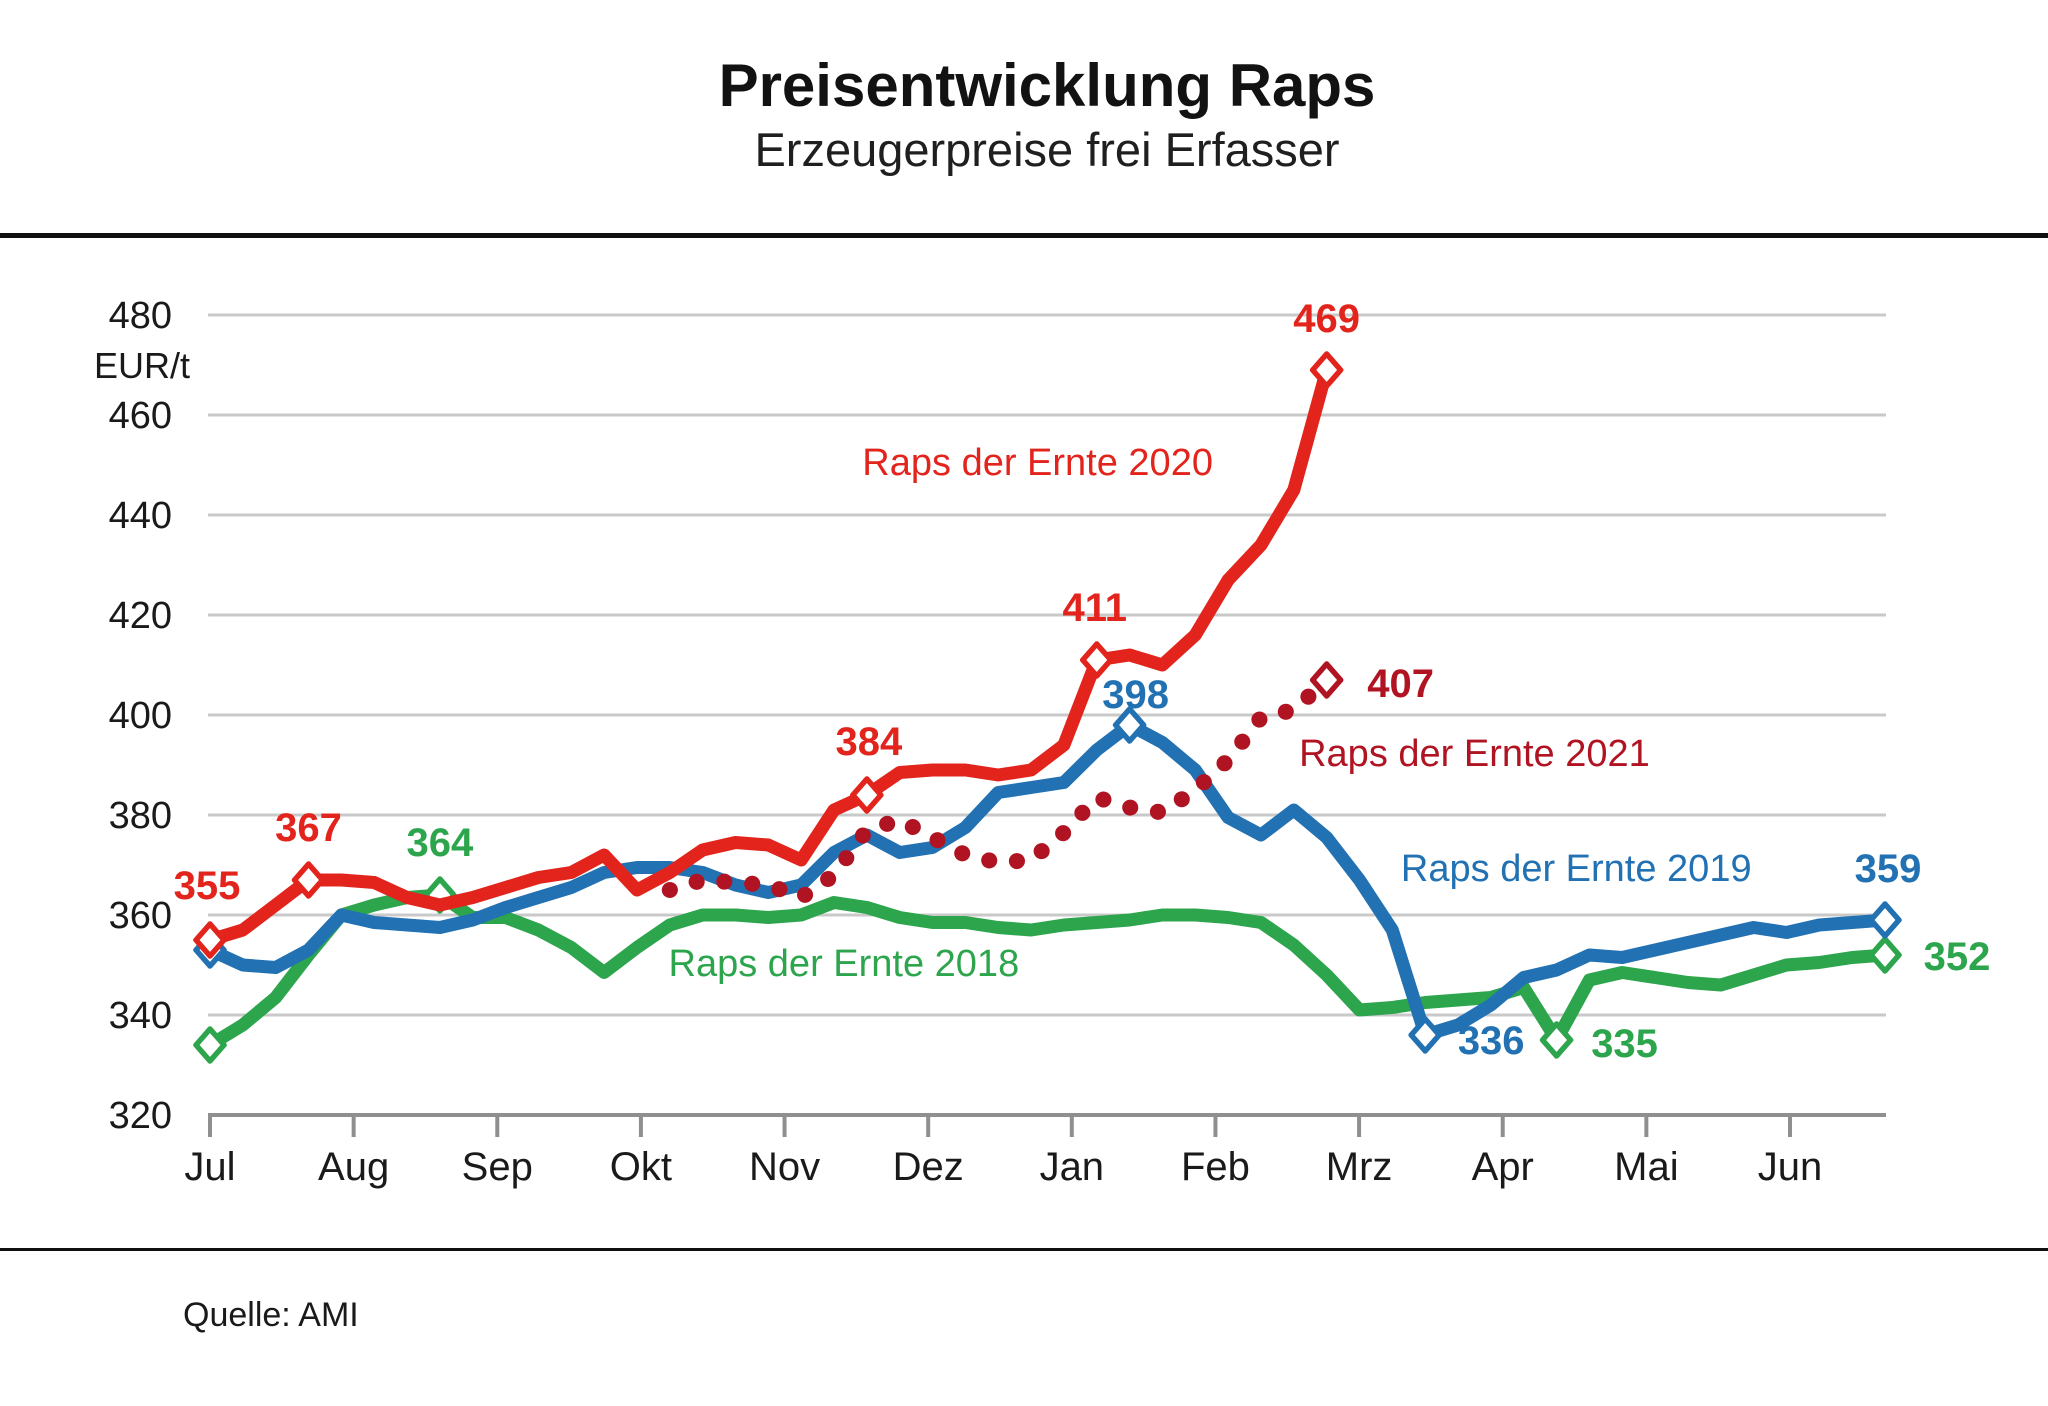  What do you see at coordinates (1072, 1167) in the screenshot?
I see `month-label: Jan` at bounding box center [1072, 1167].